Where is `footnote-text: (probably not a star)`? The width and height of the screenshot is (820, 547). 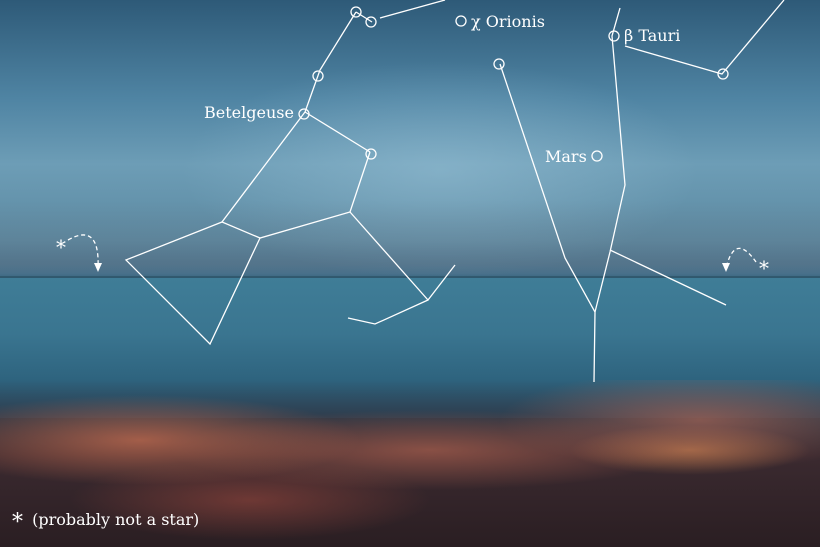 footnote-text: (probably not a star) is located at coordinates (116, 519).